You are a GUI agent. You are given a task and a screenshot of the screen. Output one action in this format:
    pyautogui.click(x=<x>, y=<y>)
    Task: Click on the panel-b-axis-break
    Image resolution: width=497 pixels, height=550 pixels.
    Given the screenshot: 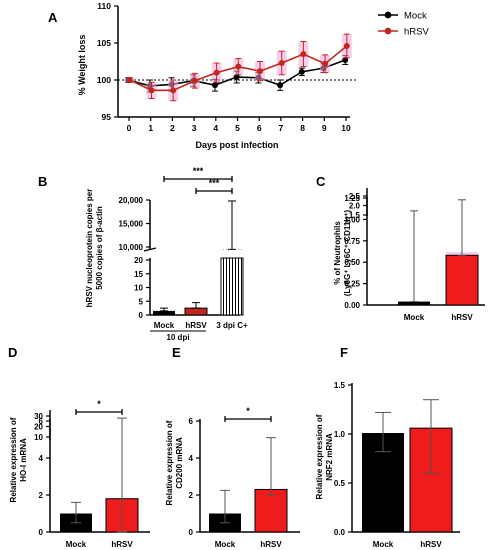 What is the action you would take?
    pyautogui.click(x=150, y=249)
    